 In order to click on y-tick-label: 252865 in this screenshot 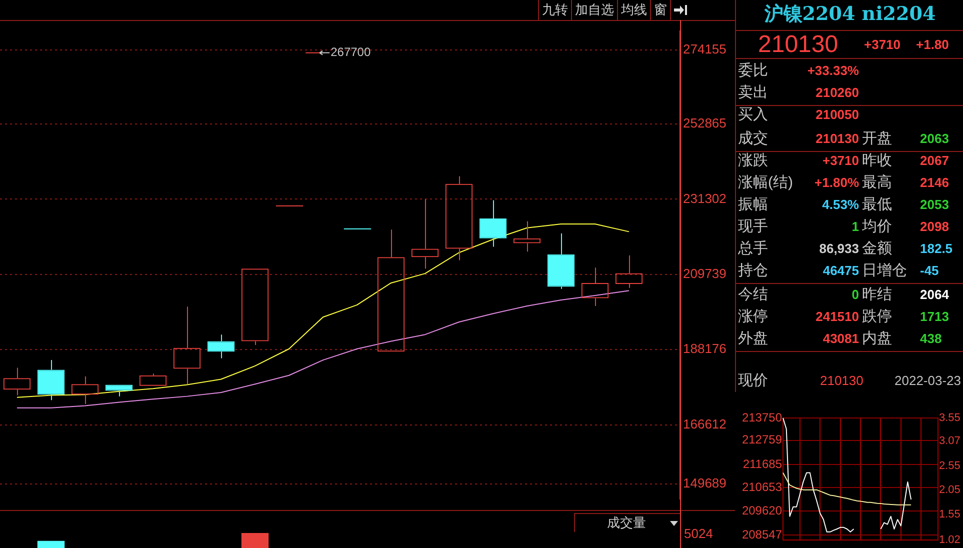, I will do `click(704, 123)`.